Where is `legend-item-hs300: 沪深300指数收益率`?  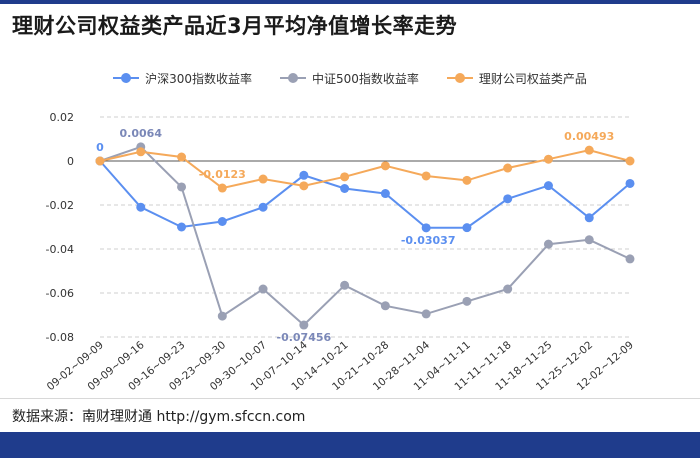 legend-item-hs300: 沪深300指数收益率 is located at coordinates (182, 78).